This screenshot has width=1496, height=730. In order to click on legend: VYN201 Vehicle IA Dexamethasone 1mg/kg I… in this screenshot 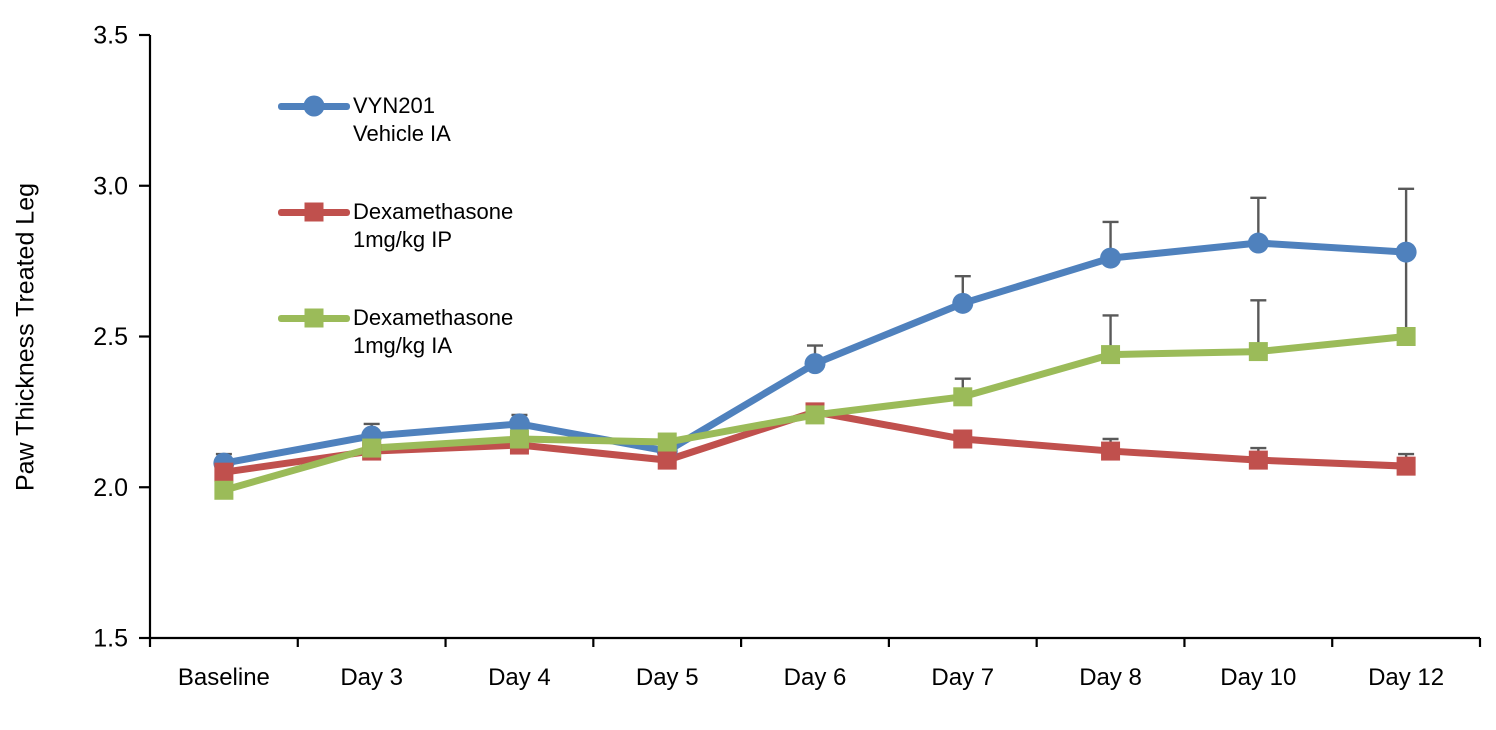, I will do `click(395, 251)`.